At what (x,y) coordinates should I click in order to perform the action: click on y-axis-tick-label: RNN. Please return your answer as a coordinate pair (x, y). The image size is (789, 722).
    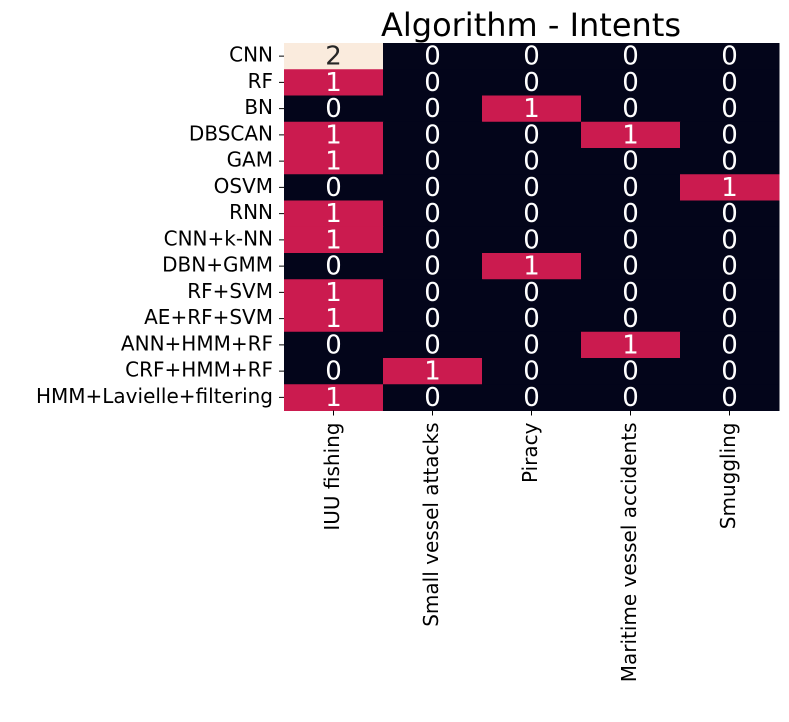
    Looking at the image, I should click on (251, 212).